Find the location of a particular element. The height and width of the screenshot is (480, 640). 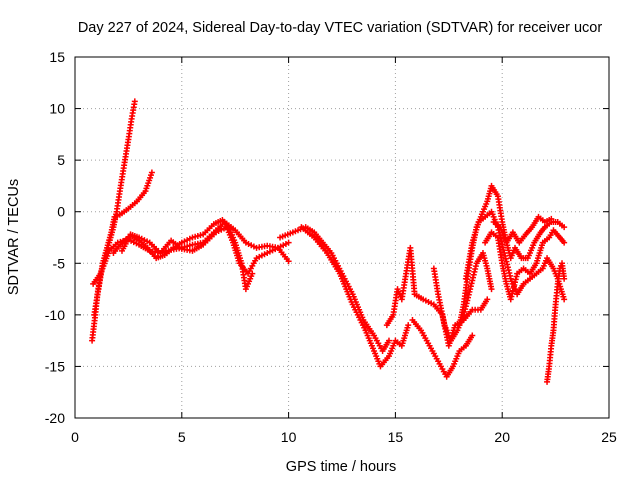

y-tick-label: -20 is located at coordinates (55, 418).